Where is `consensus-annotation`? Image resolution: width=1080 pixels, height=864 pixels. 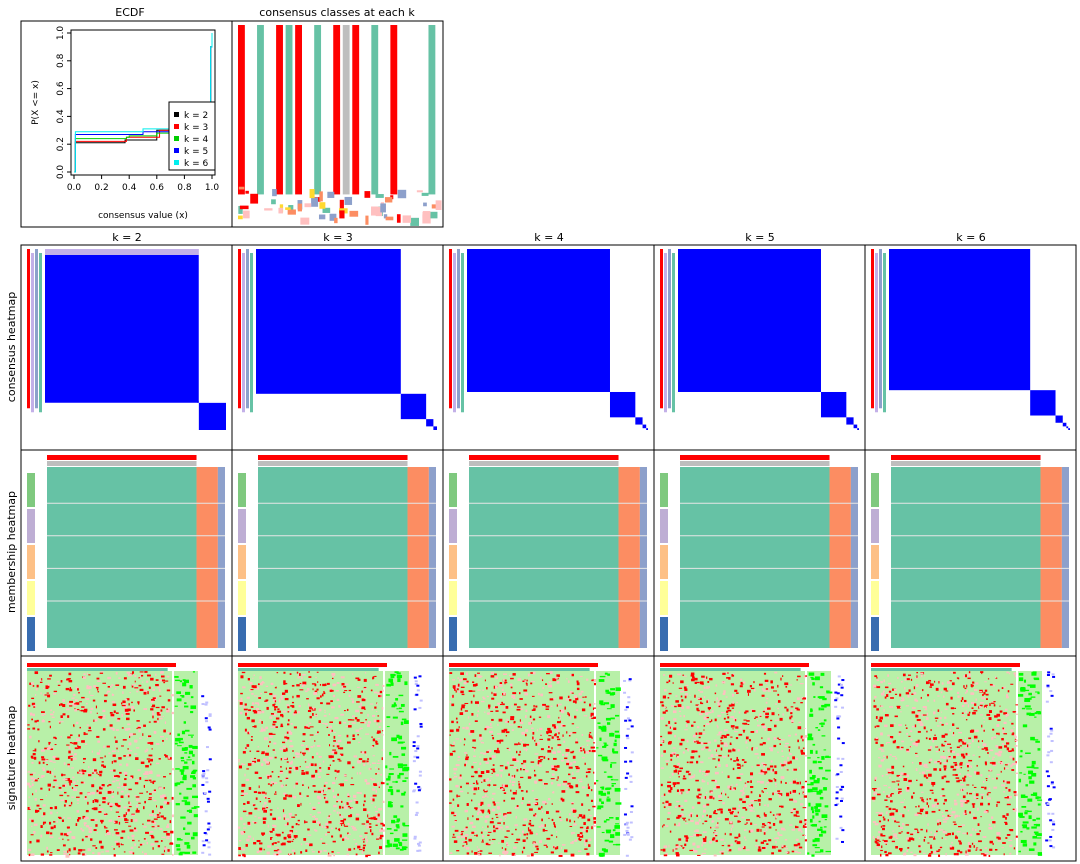 consensus-annotation is located at coordinates (32, 333).